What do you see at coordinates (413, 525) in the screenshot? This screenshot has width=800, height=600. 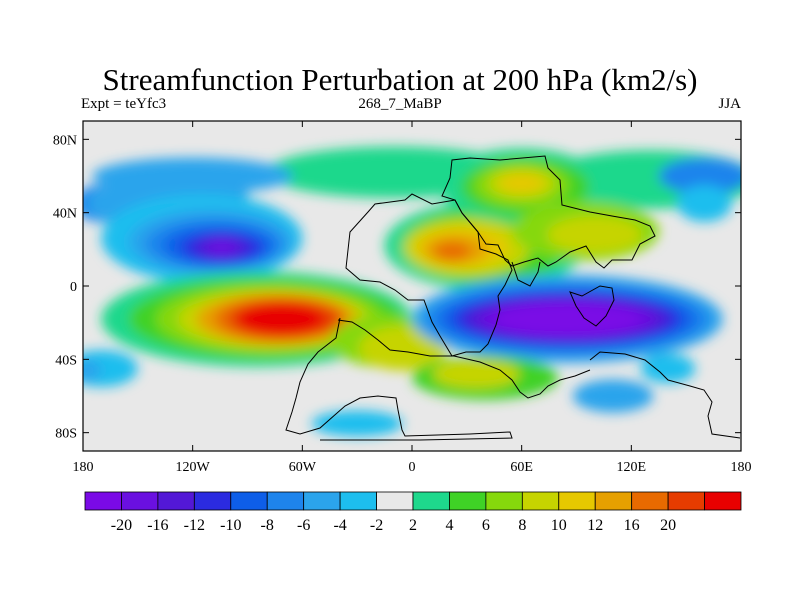 I see `colorbar-label: 2` at bounding box center [413, 525].